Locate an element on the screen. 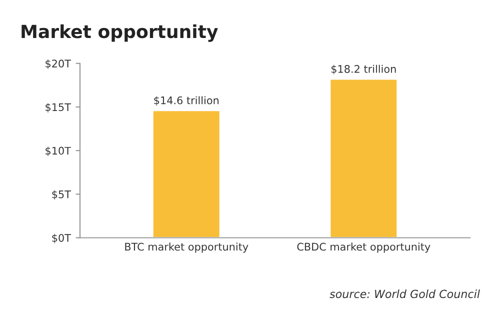 This screenshot has height=317, width=500. data-label: $14.6 trillion is located at coordinates (186, 101).